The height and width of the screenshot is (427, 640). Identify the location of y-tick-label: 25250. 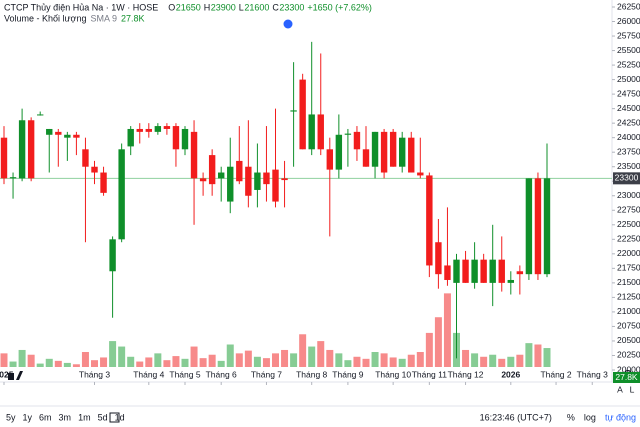
(628, 64).